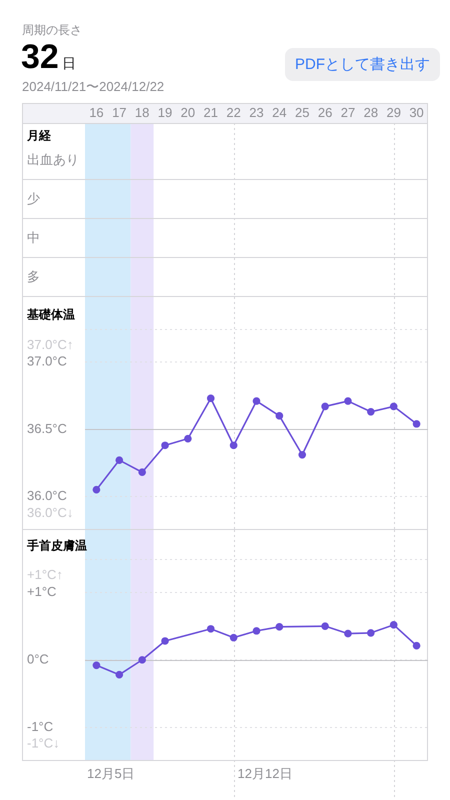  What do you see at coordinates (371, 112) in the screenshot?
I see `x-tick-label: 28` at bounding box center [371, 112].